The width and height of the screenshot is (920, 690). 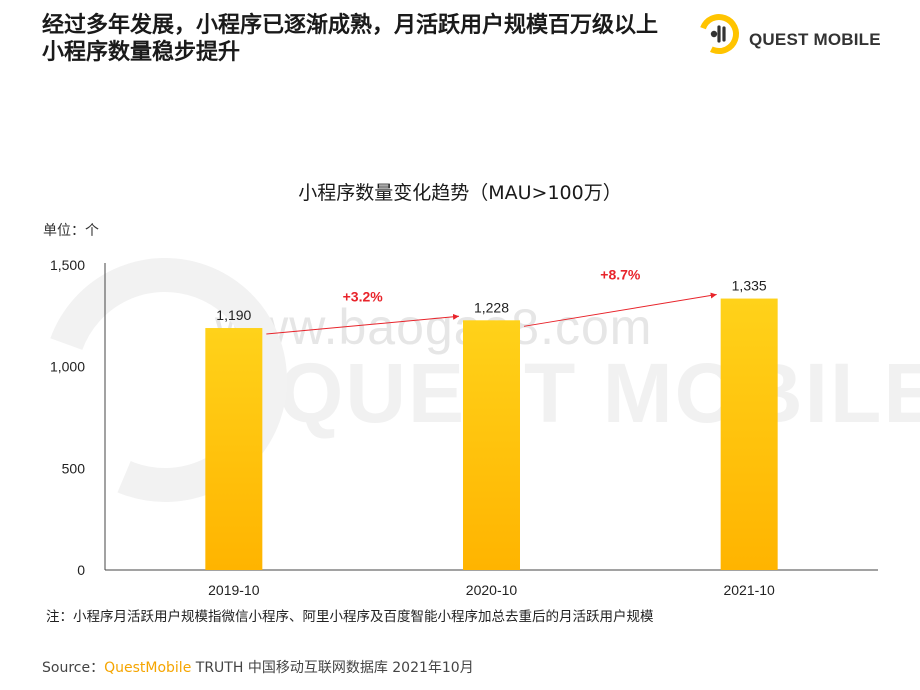 I want to click on unit-label: 单位：个, so click(x=71, y=231).